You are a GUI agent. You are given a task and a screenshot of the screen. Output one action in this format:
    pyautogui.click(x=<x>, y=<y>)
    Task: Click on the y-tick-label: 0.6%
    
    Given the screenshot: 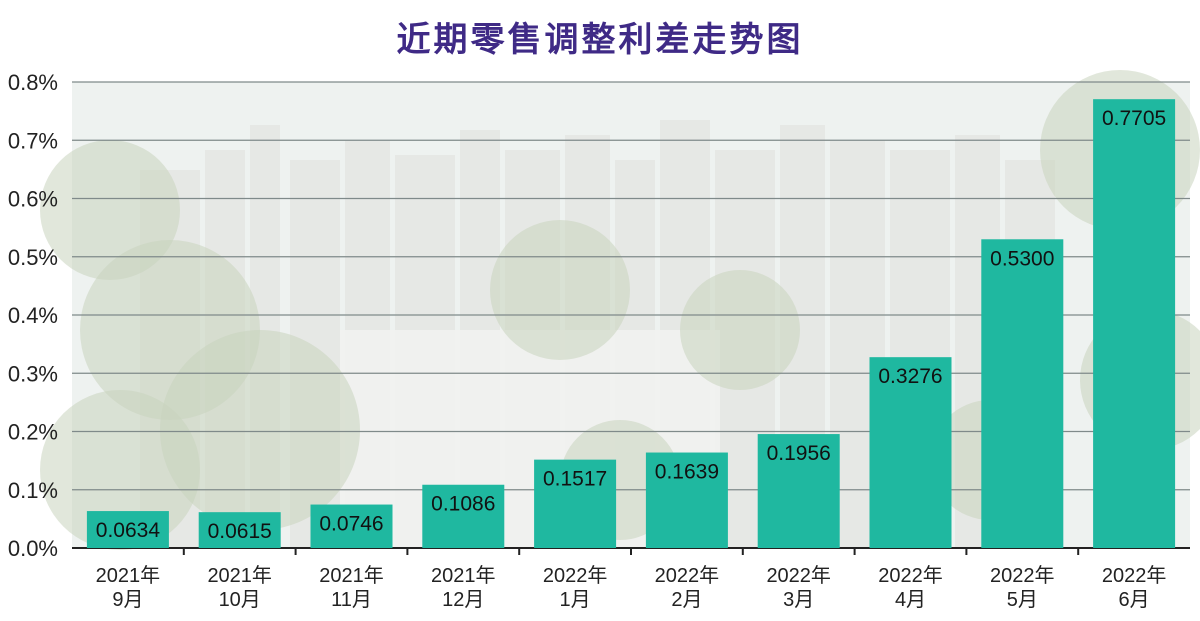 What is the action you would take?
    pyautogui.click(x=33, y=199)
    